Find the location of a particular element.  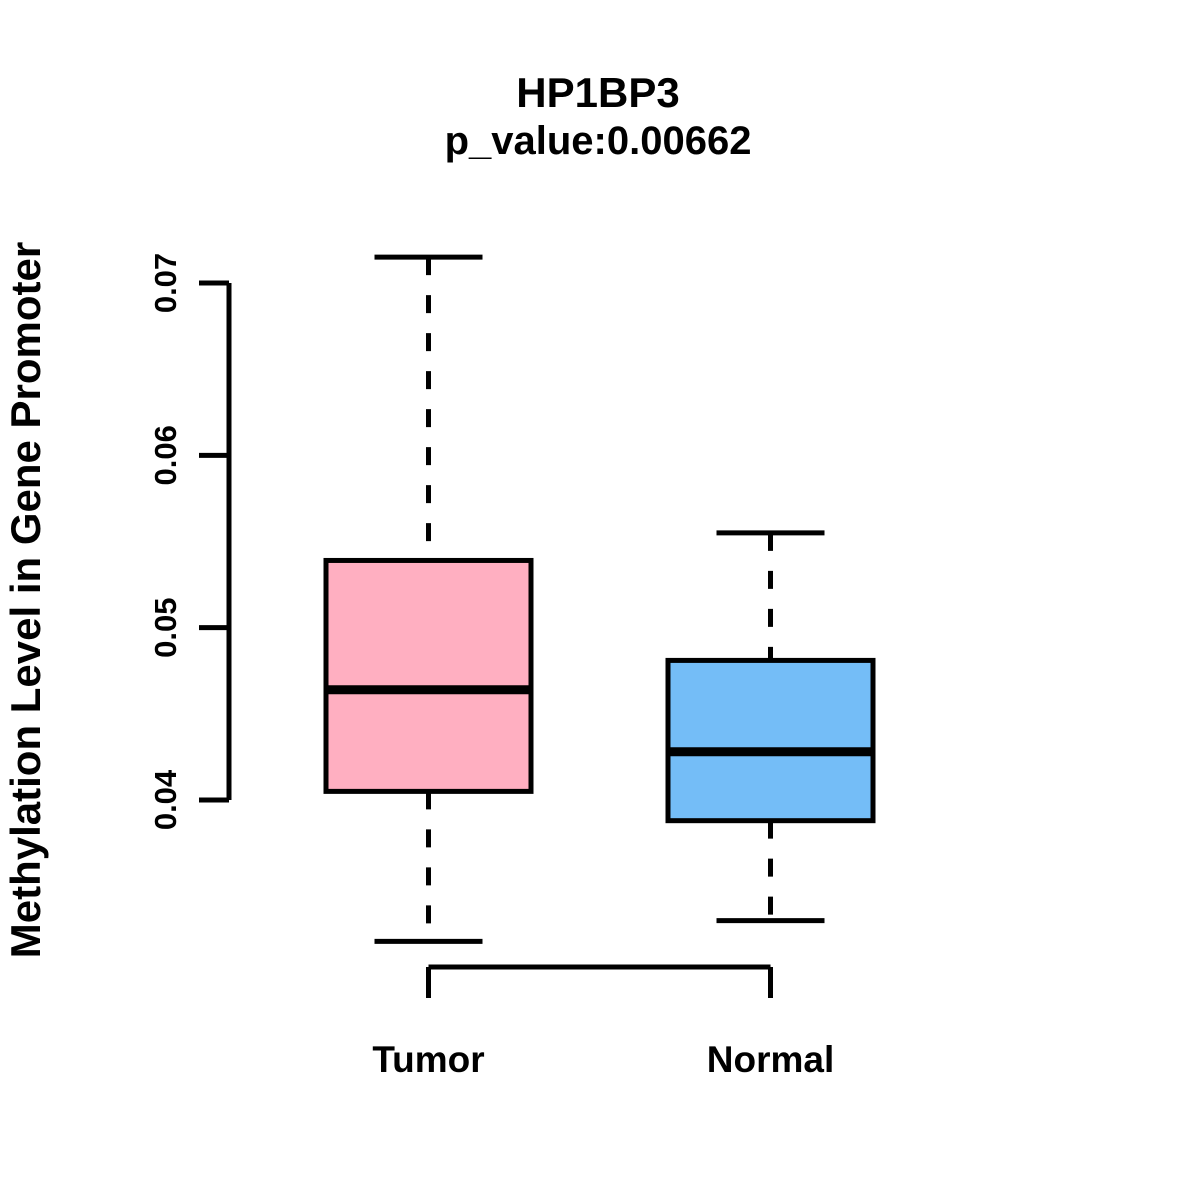

y-tick-label: 0.05 is located at coordinates (165, 627).